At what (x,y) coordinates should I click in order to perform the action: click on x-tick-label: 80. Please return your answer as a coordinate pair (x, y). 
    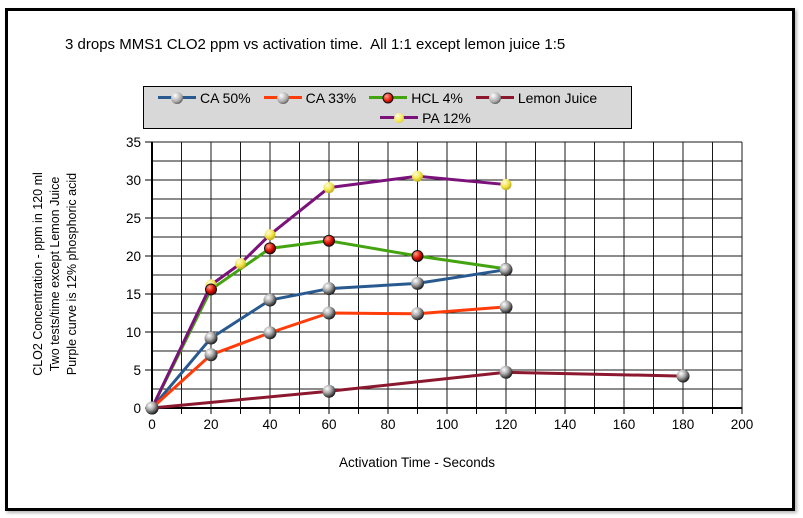
    Looking at the image, I should click on (387, 424).